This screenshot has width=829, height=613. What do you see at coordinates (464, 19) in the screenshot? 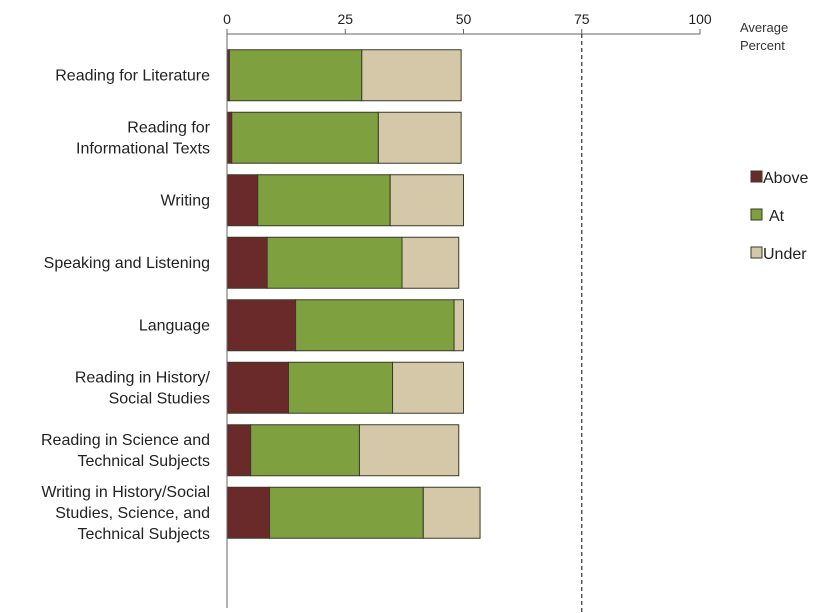
I see `x-tick-label-2: 50` at bounding box center [464, 19].